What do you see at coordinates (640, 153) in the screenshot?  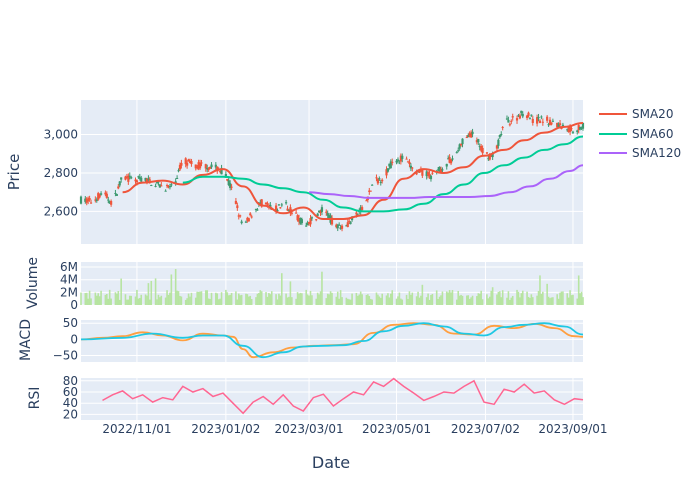 I see `legend-item-sma120: SMA120` at bounding box center [640, 153].